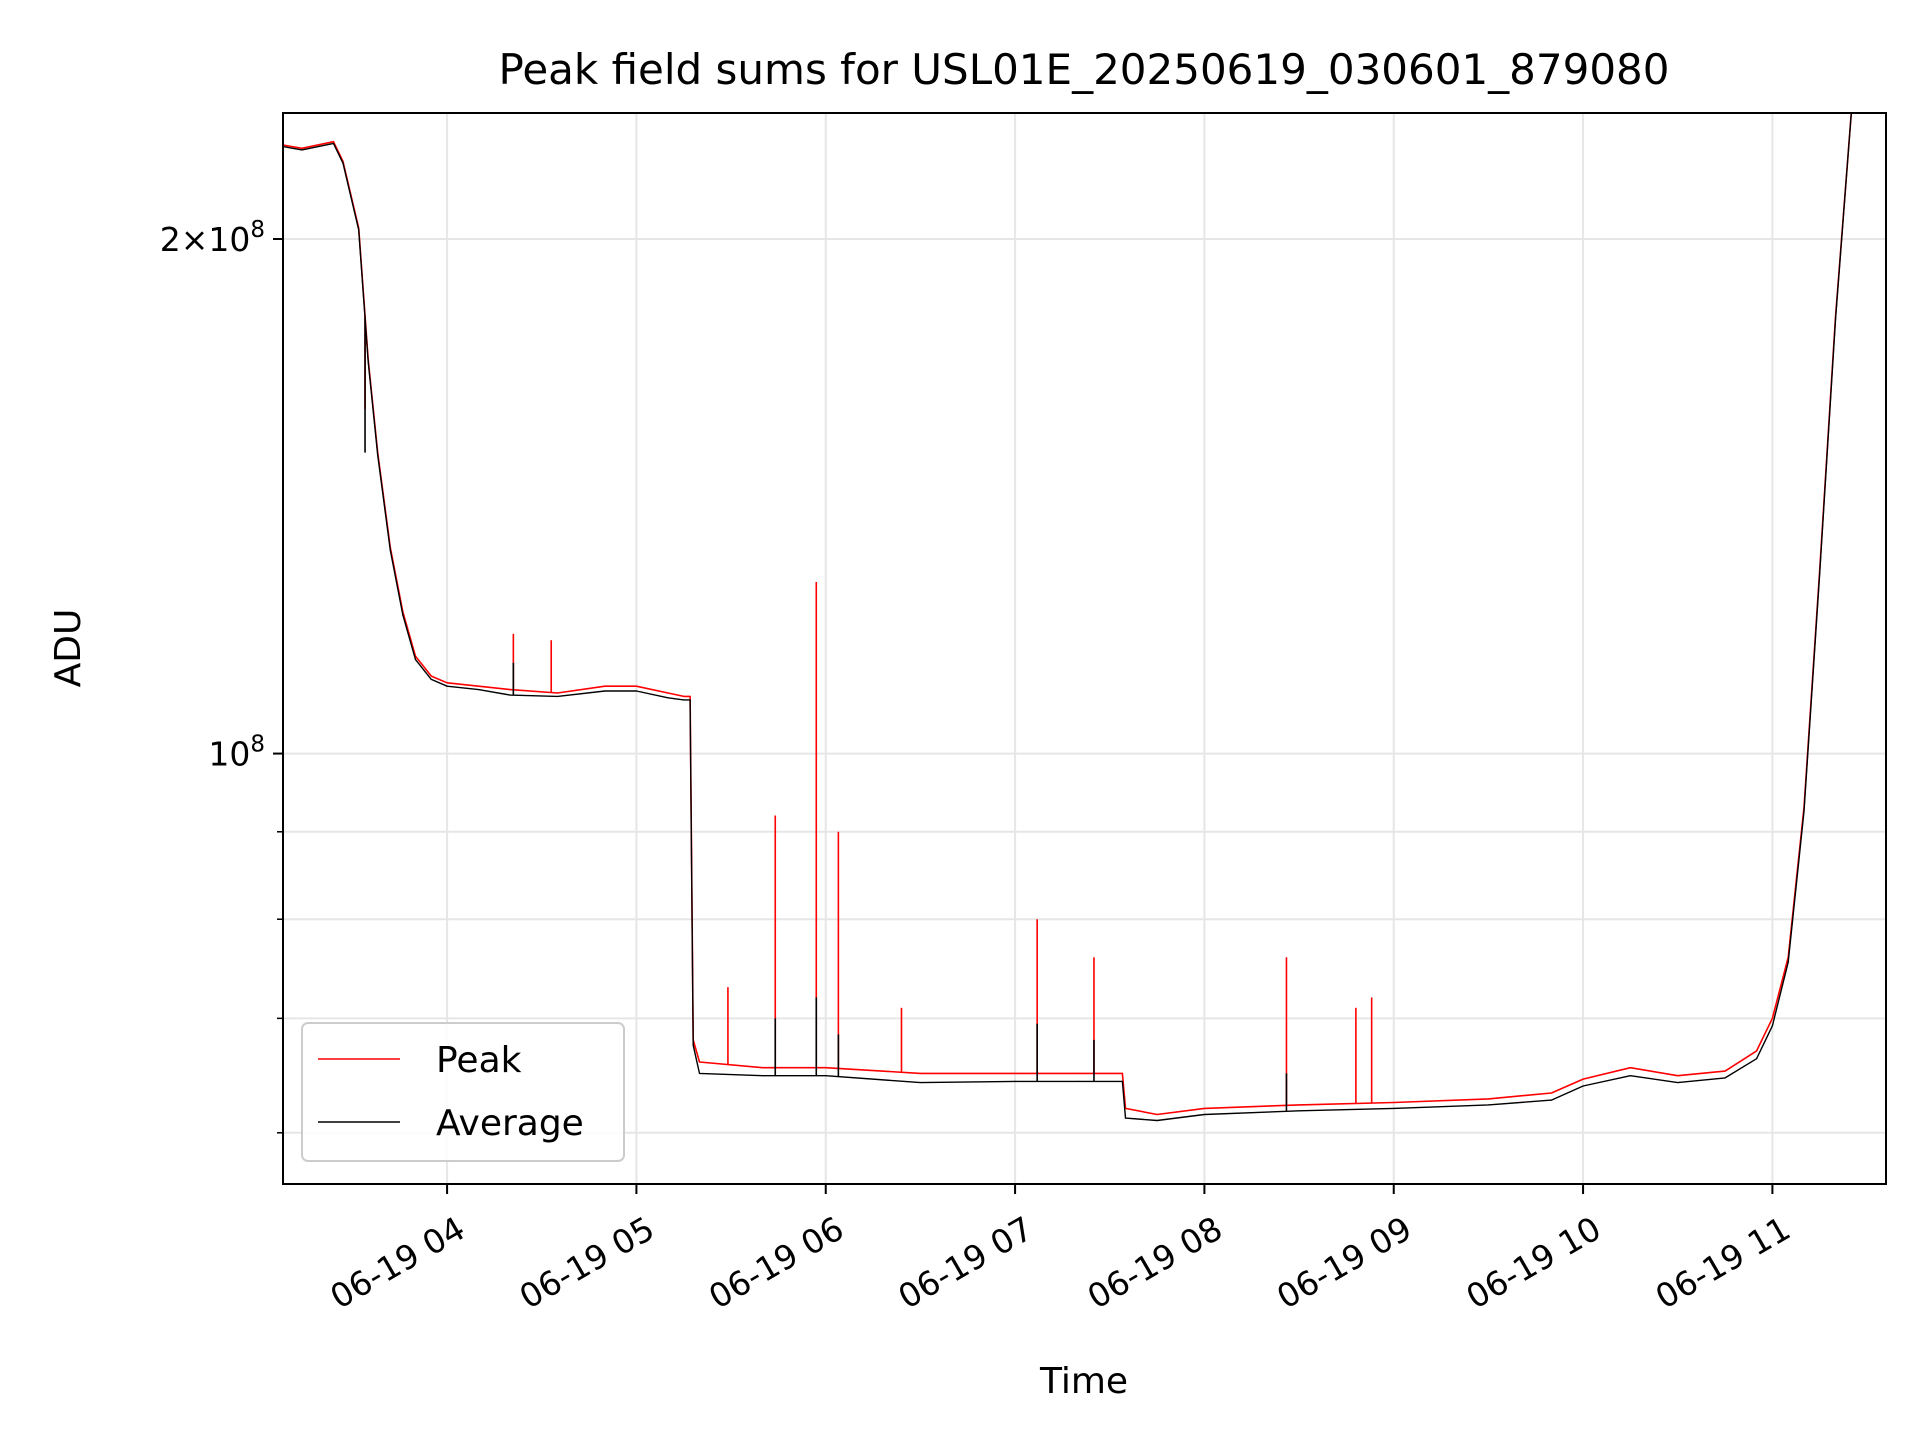 This screenshot has height=1440, width=1920. I want to click on legend-label-peak: Peak, so click(479, 1060).